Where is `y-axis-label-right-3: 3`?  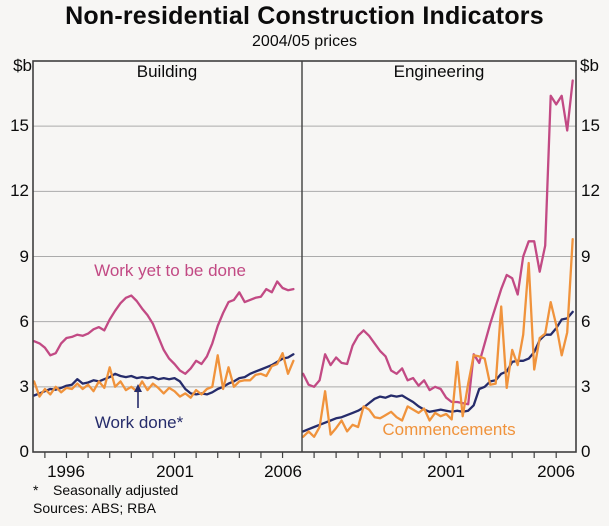
y-axis-label-right-3: 3 is located at coordinates (586, 386).